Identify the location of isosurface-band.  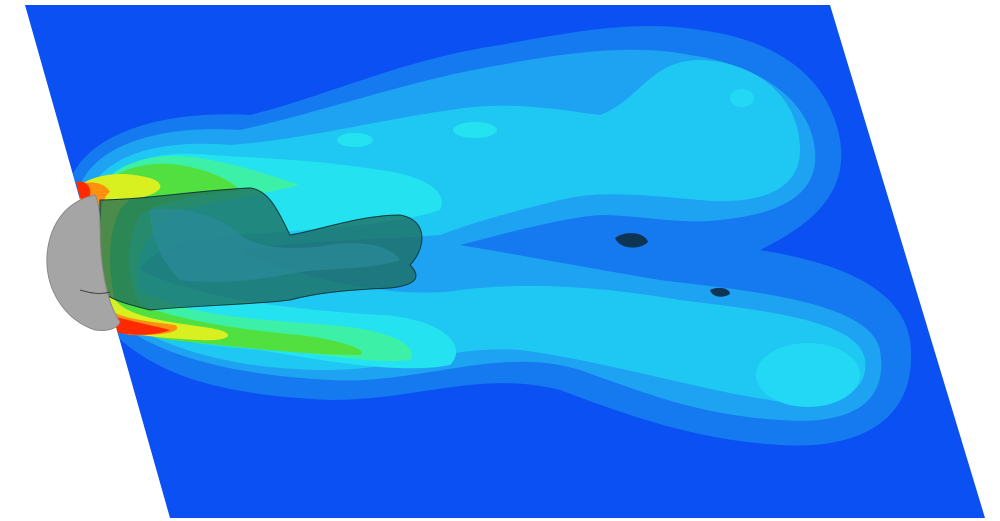
(275, 245).